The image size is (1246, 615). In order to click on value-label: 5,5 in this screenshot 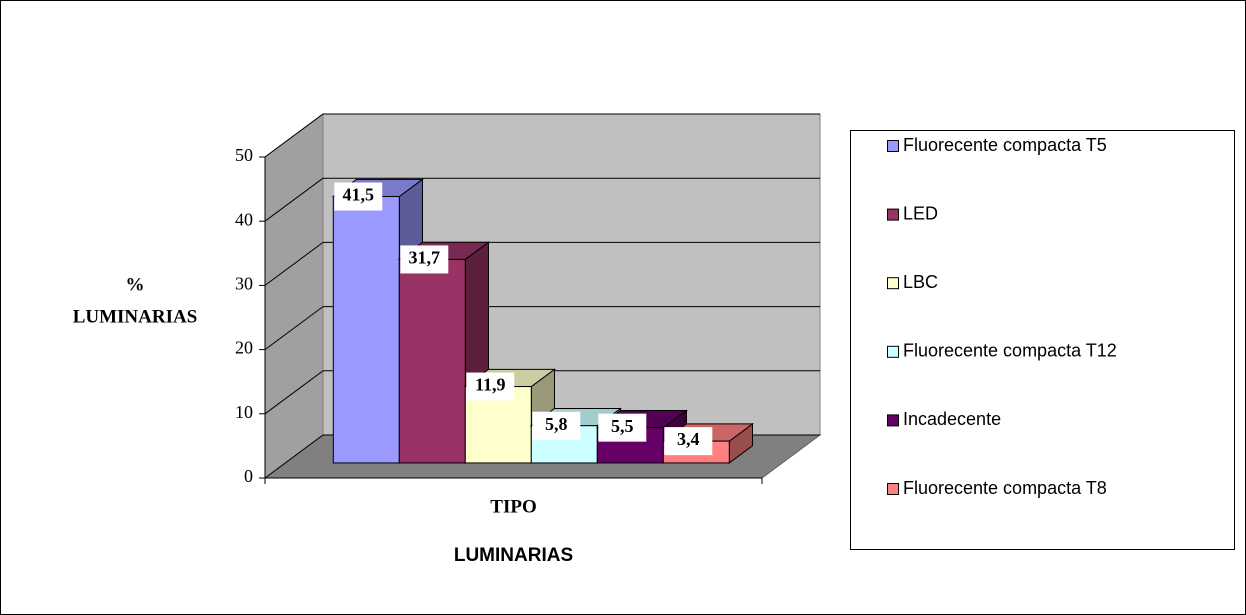, I will do `click(622, 426)`.